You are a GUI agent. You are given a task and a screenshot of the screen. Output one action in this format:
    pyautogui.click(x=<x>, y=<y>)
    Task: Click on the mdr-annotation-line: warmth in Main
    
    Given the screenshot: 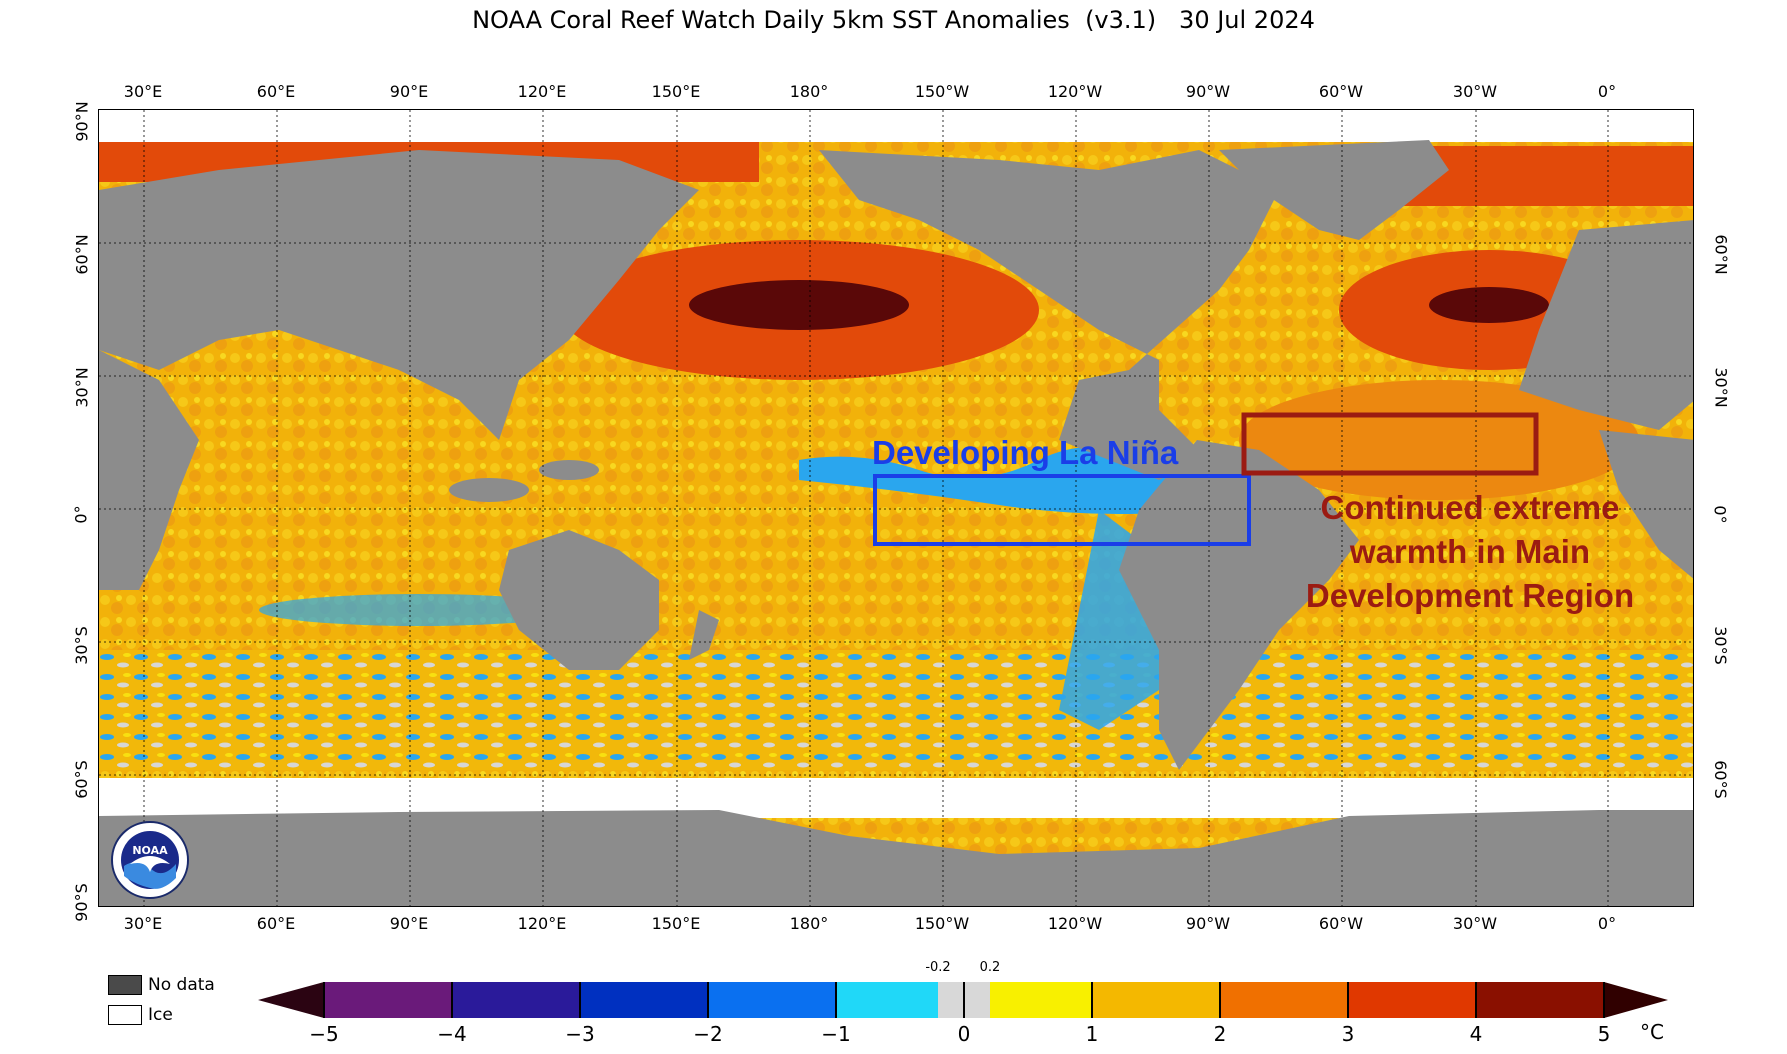 What is the action you would take?
    pyautogui.click(x=1470, y=551)
    